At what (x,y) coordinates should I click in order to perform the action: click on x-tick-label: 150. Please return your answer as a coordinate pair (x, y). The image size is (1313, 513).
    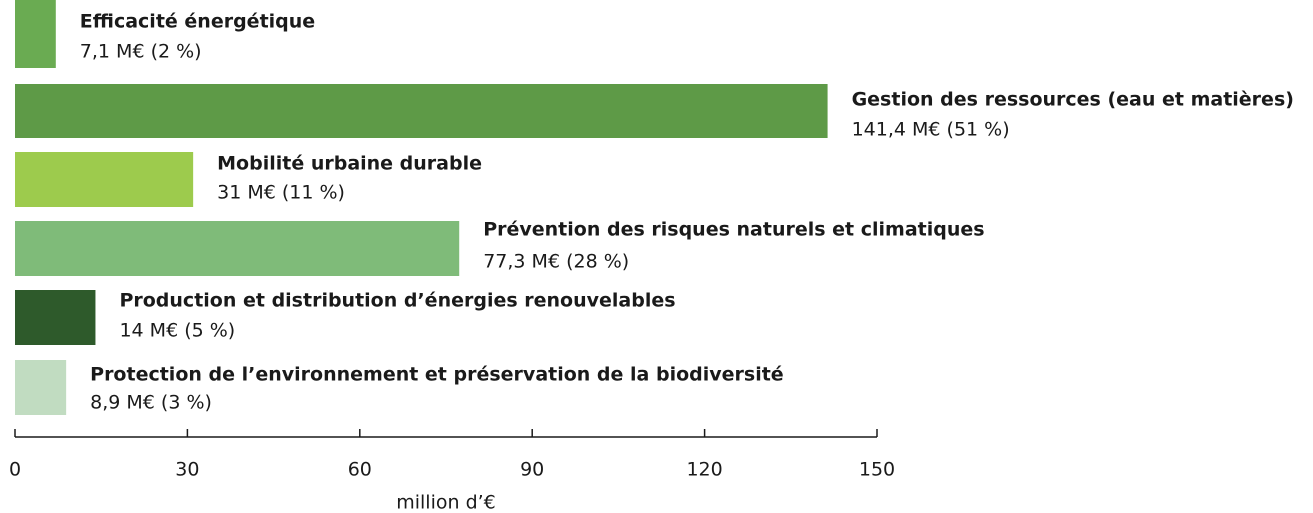
    Looking at the image, I should click on (877, 470).